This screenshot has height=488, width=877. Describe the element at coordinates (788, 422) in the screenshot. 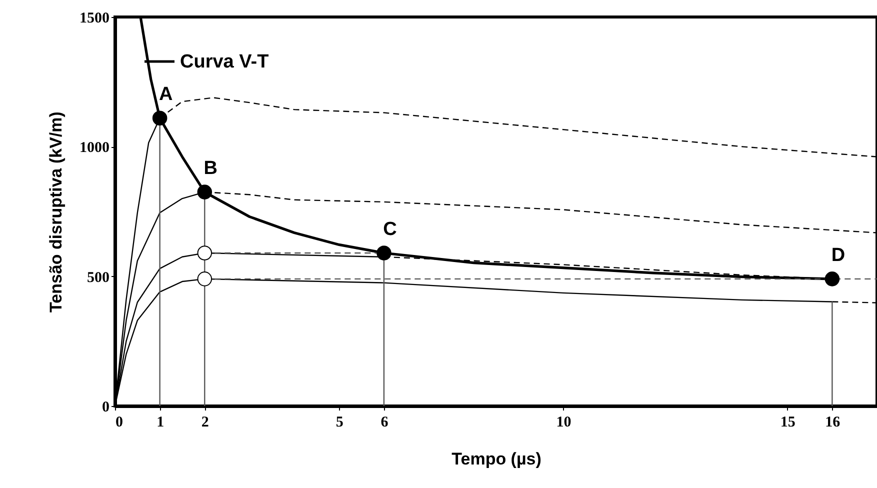

I see `x-tick-label: 15` at that location.